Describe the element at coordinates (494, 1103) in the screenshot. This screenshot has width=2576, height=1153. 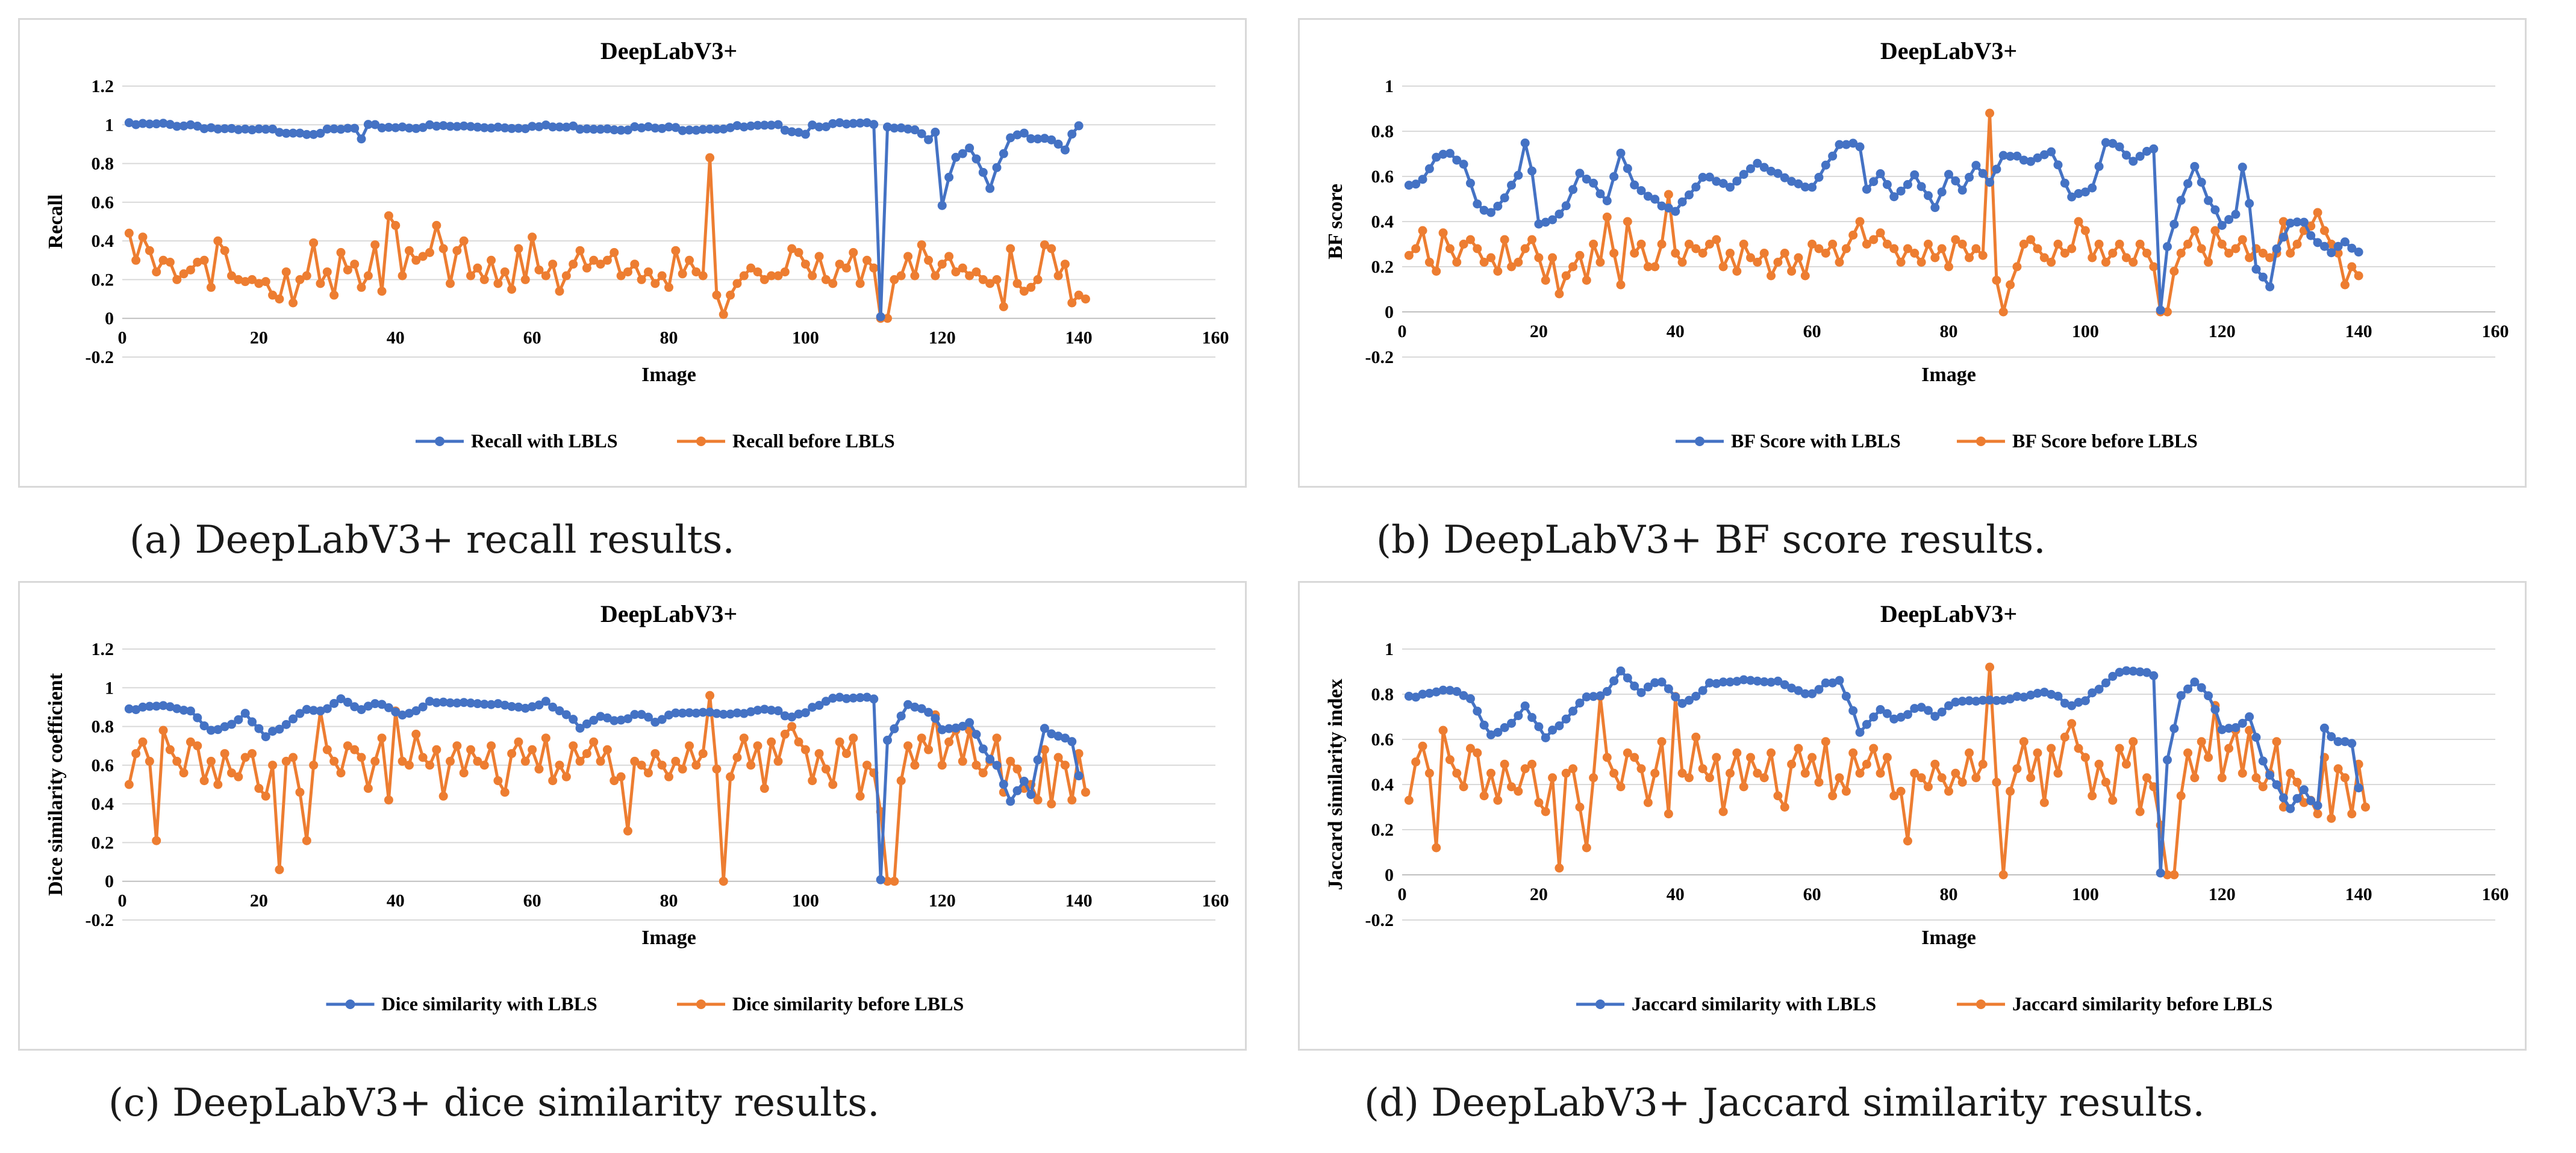
I see `caption-dice: (c) DeepLabV3+ dice similarity results.` at that location.